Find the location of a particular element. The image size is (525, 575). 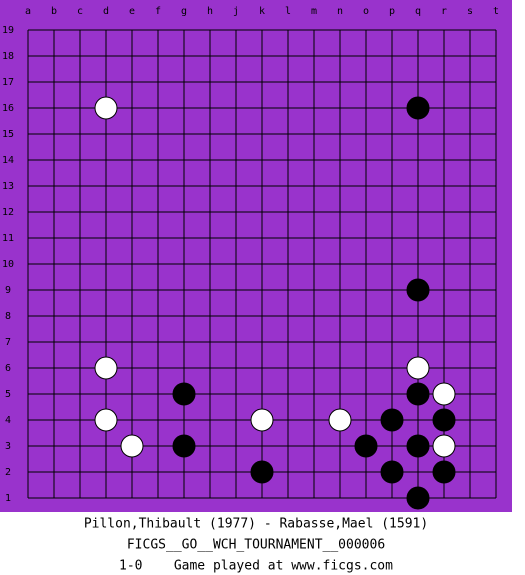

column-label: o is located at coordinates (366, 11).